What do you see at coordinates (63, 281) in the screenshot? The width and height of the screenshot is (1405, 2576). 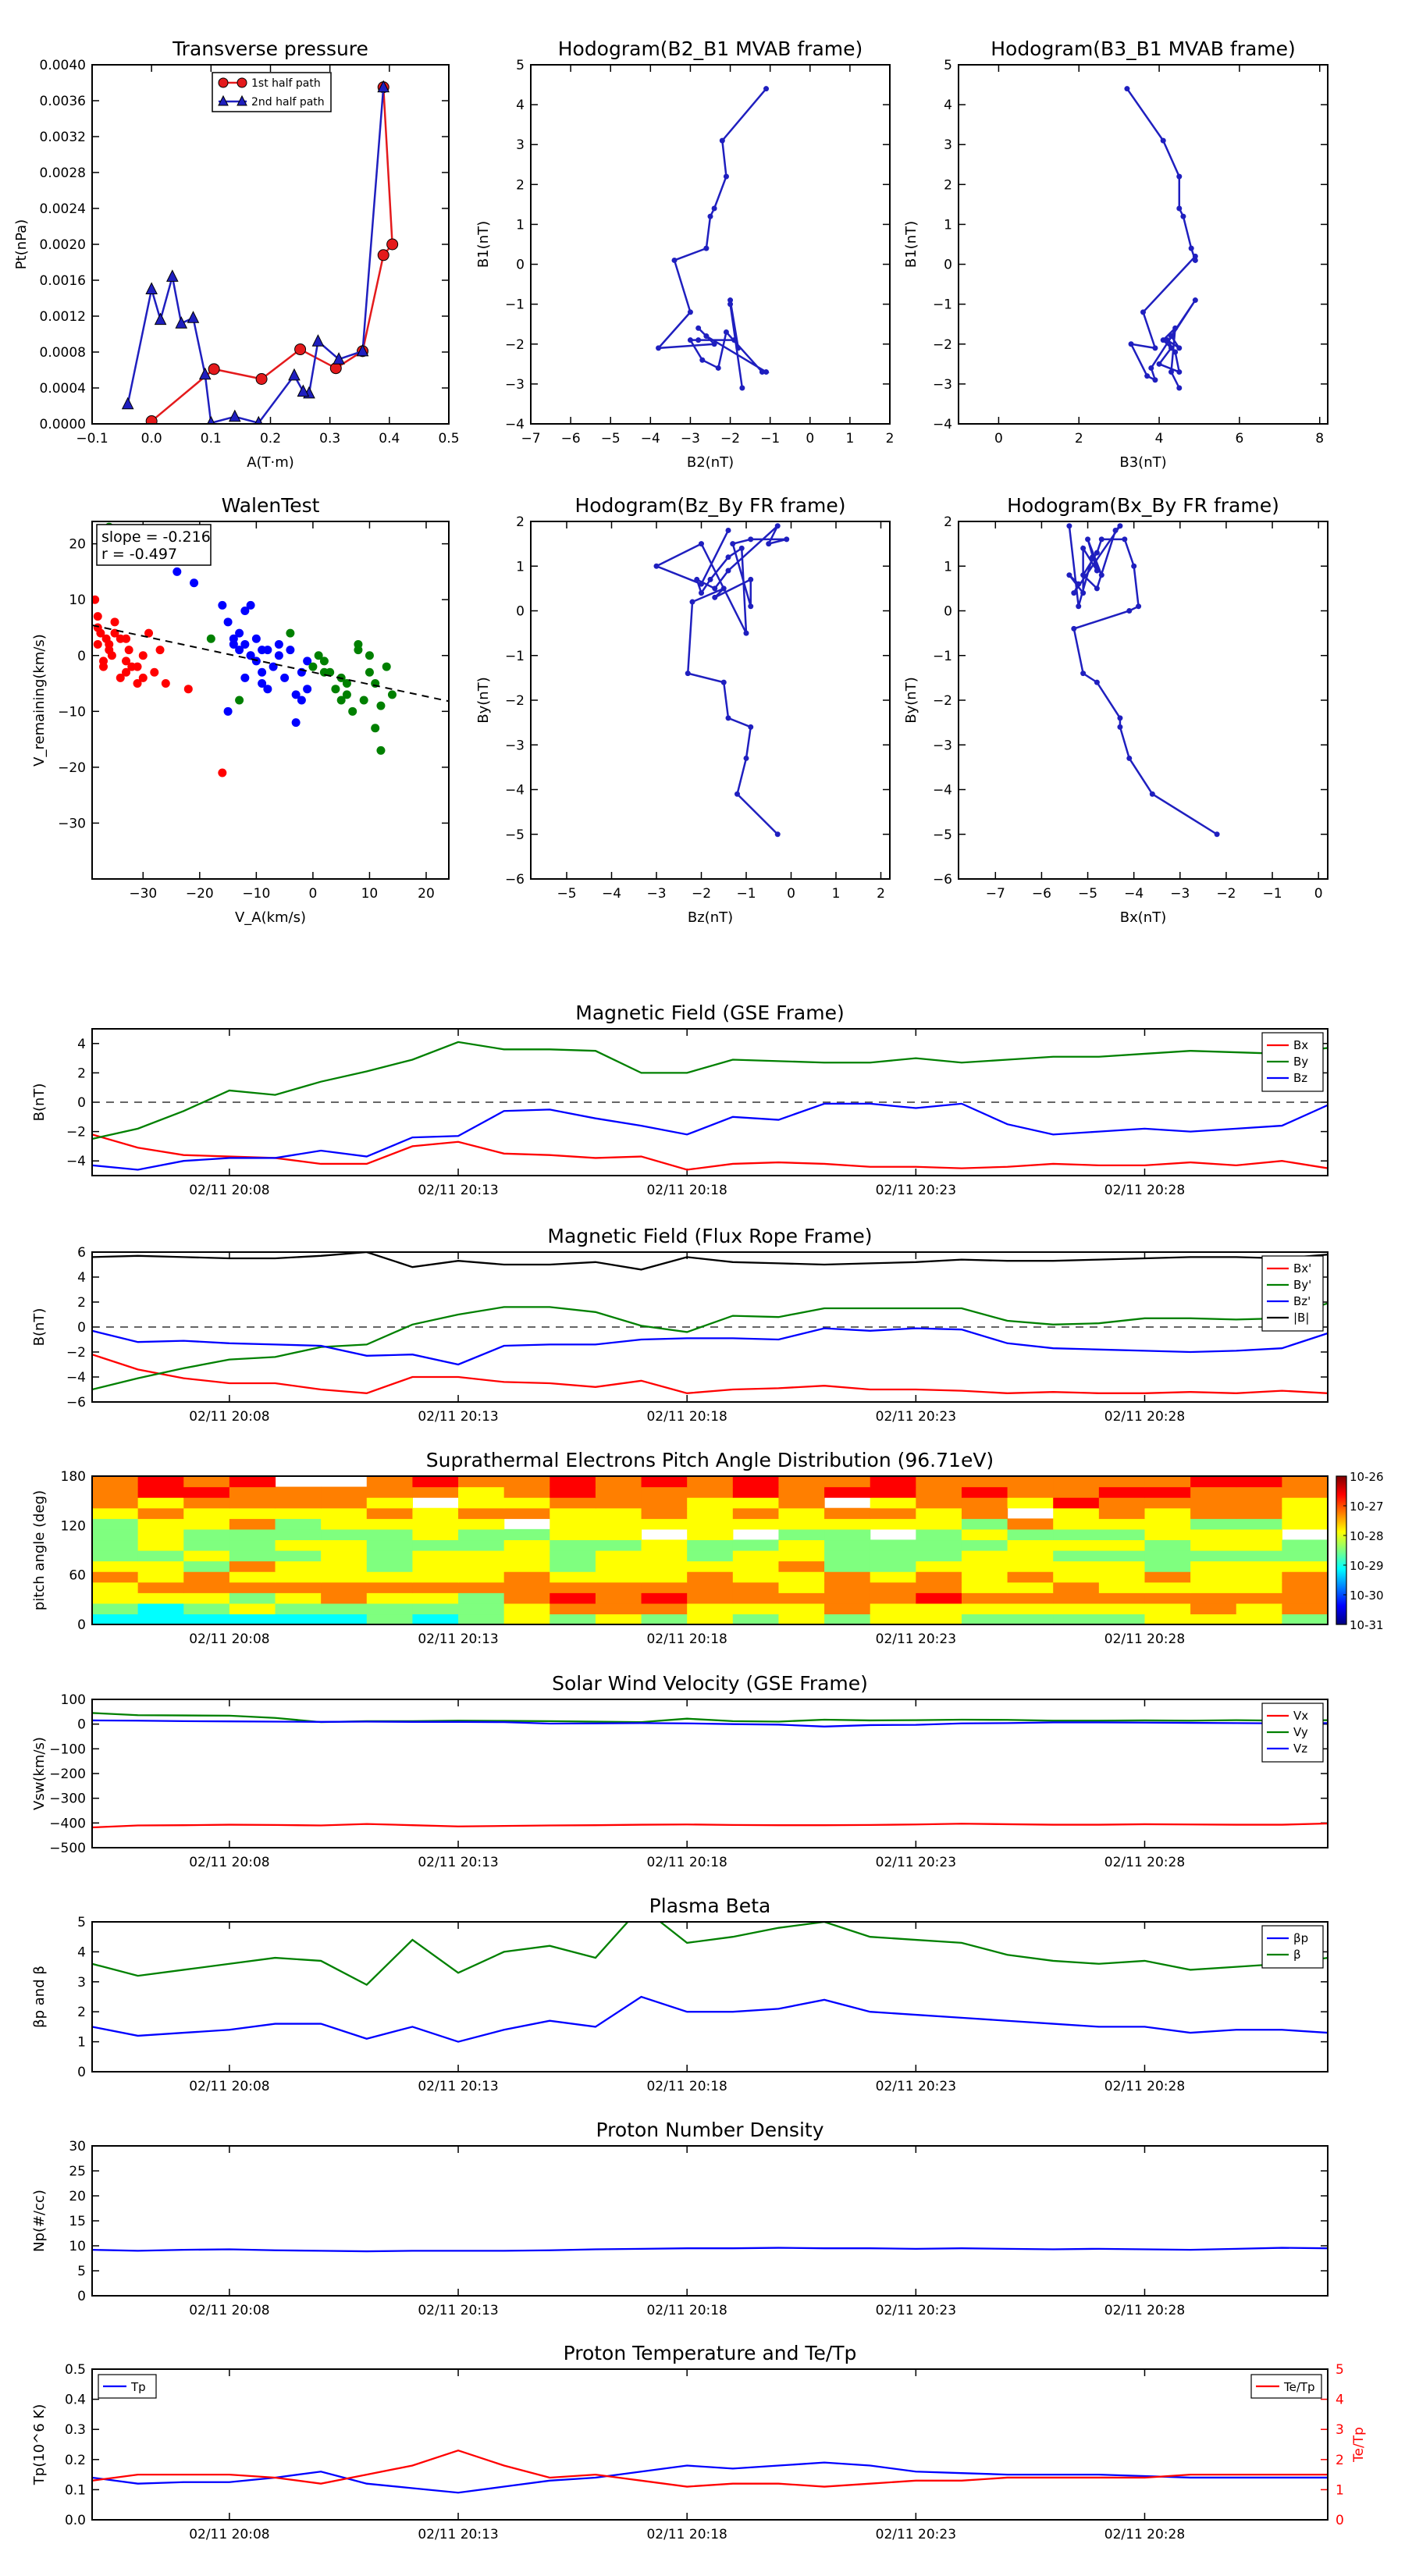 I see `y-tick-label: 0.0016` at bounding box center [63, 281].